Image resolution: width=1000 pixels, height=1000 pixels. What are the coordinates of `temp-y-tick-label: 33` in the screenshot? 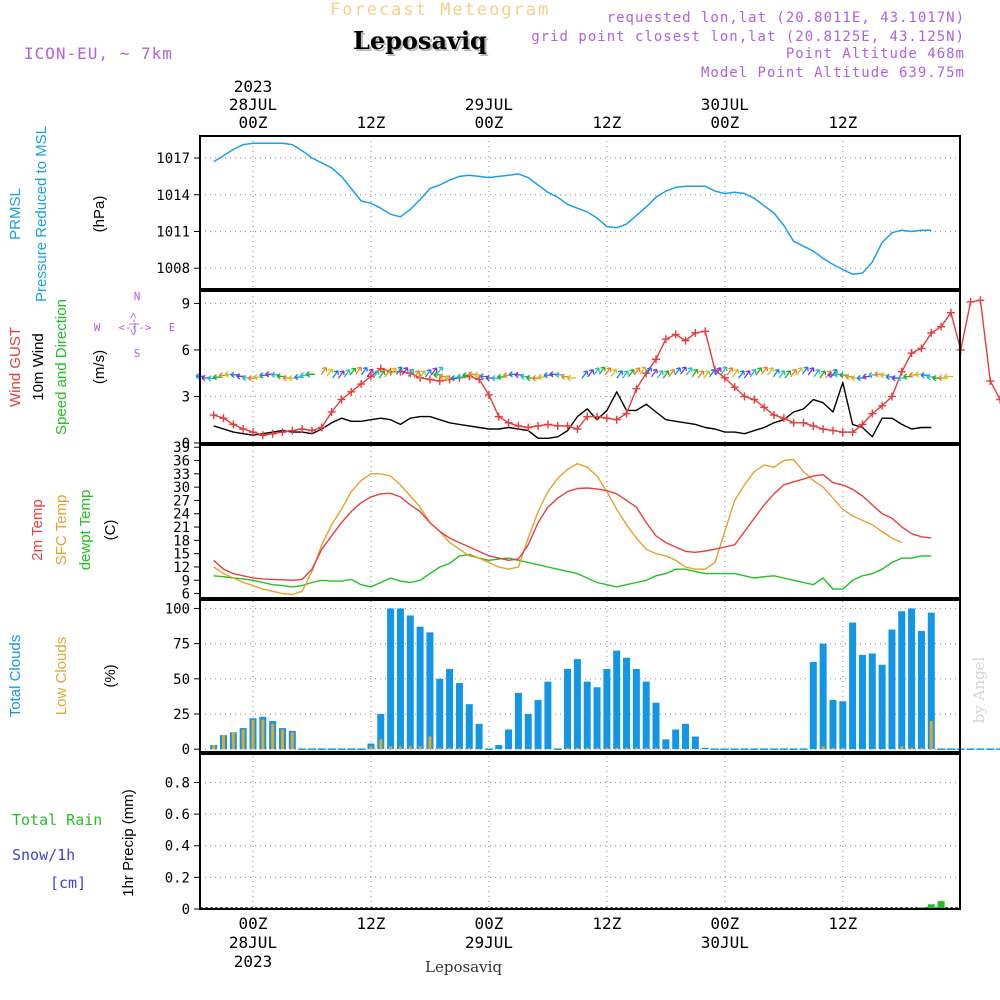 It's located at (181, 475).